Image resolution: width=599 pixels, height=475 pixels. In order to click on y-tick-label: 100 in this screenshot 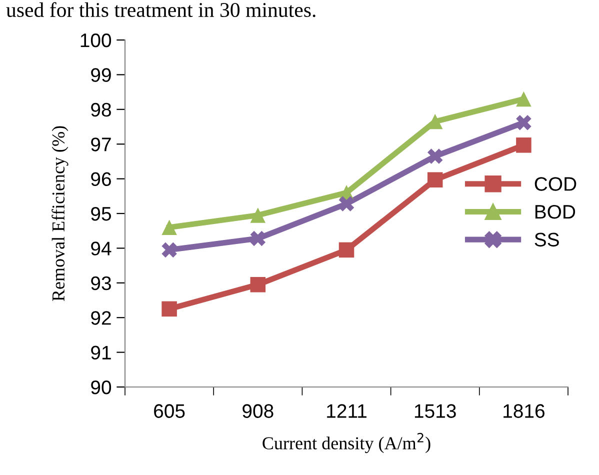, I will do `click(96, 40)`.